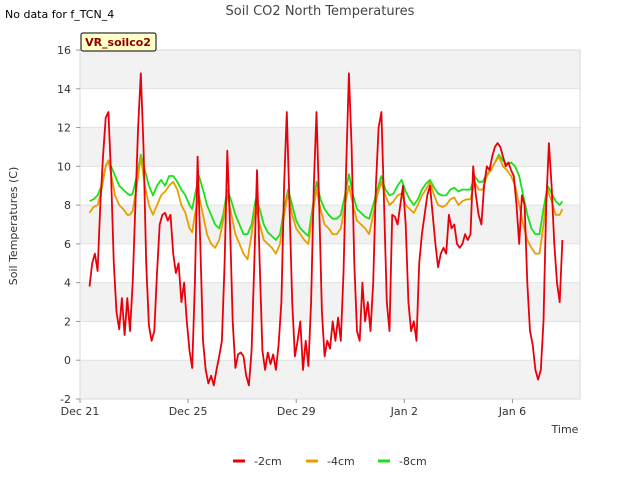  What do you see at coordinates (80, 411) in the screenshot?
I see `x-tick-label: Dec 21` at bounding box center [80, 411].